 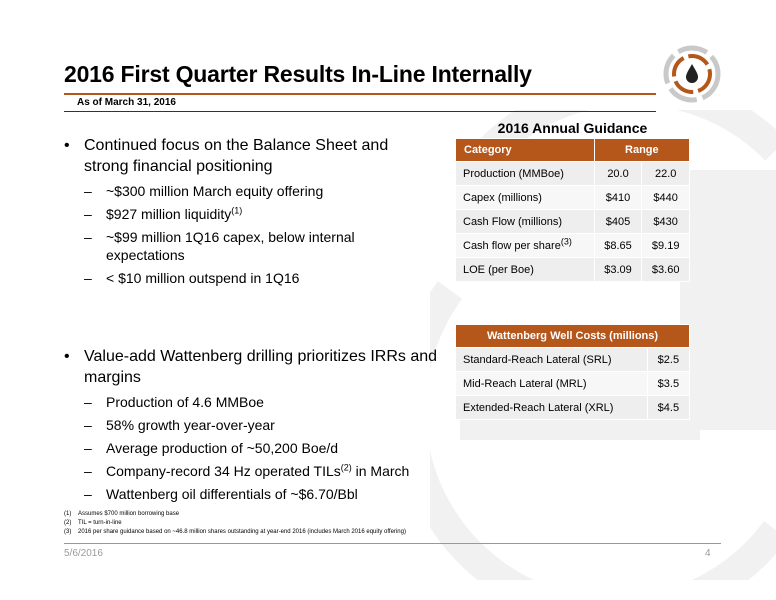 I want to click on table-row: Cash flow per share(3) $8.65 $9.19, so click(x=572, y=245).